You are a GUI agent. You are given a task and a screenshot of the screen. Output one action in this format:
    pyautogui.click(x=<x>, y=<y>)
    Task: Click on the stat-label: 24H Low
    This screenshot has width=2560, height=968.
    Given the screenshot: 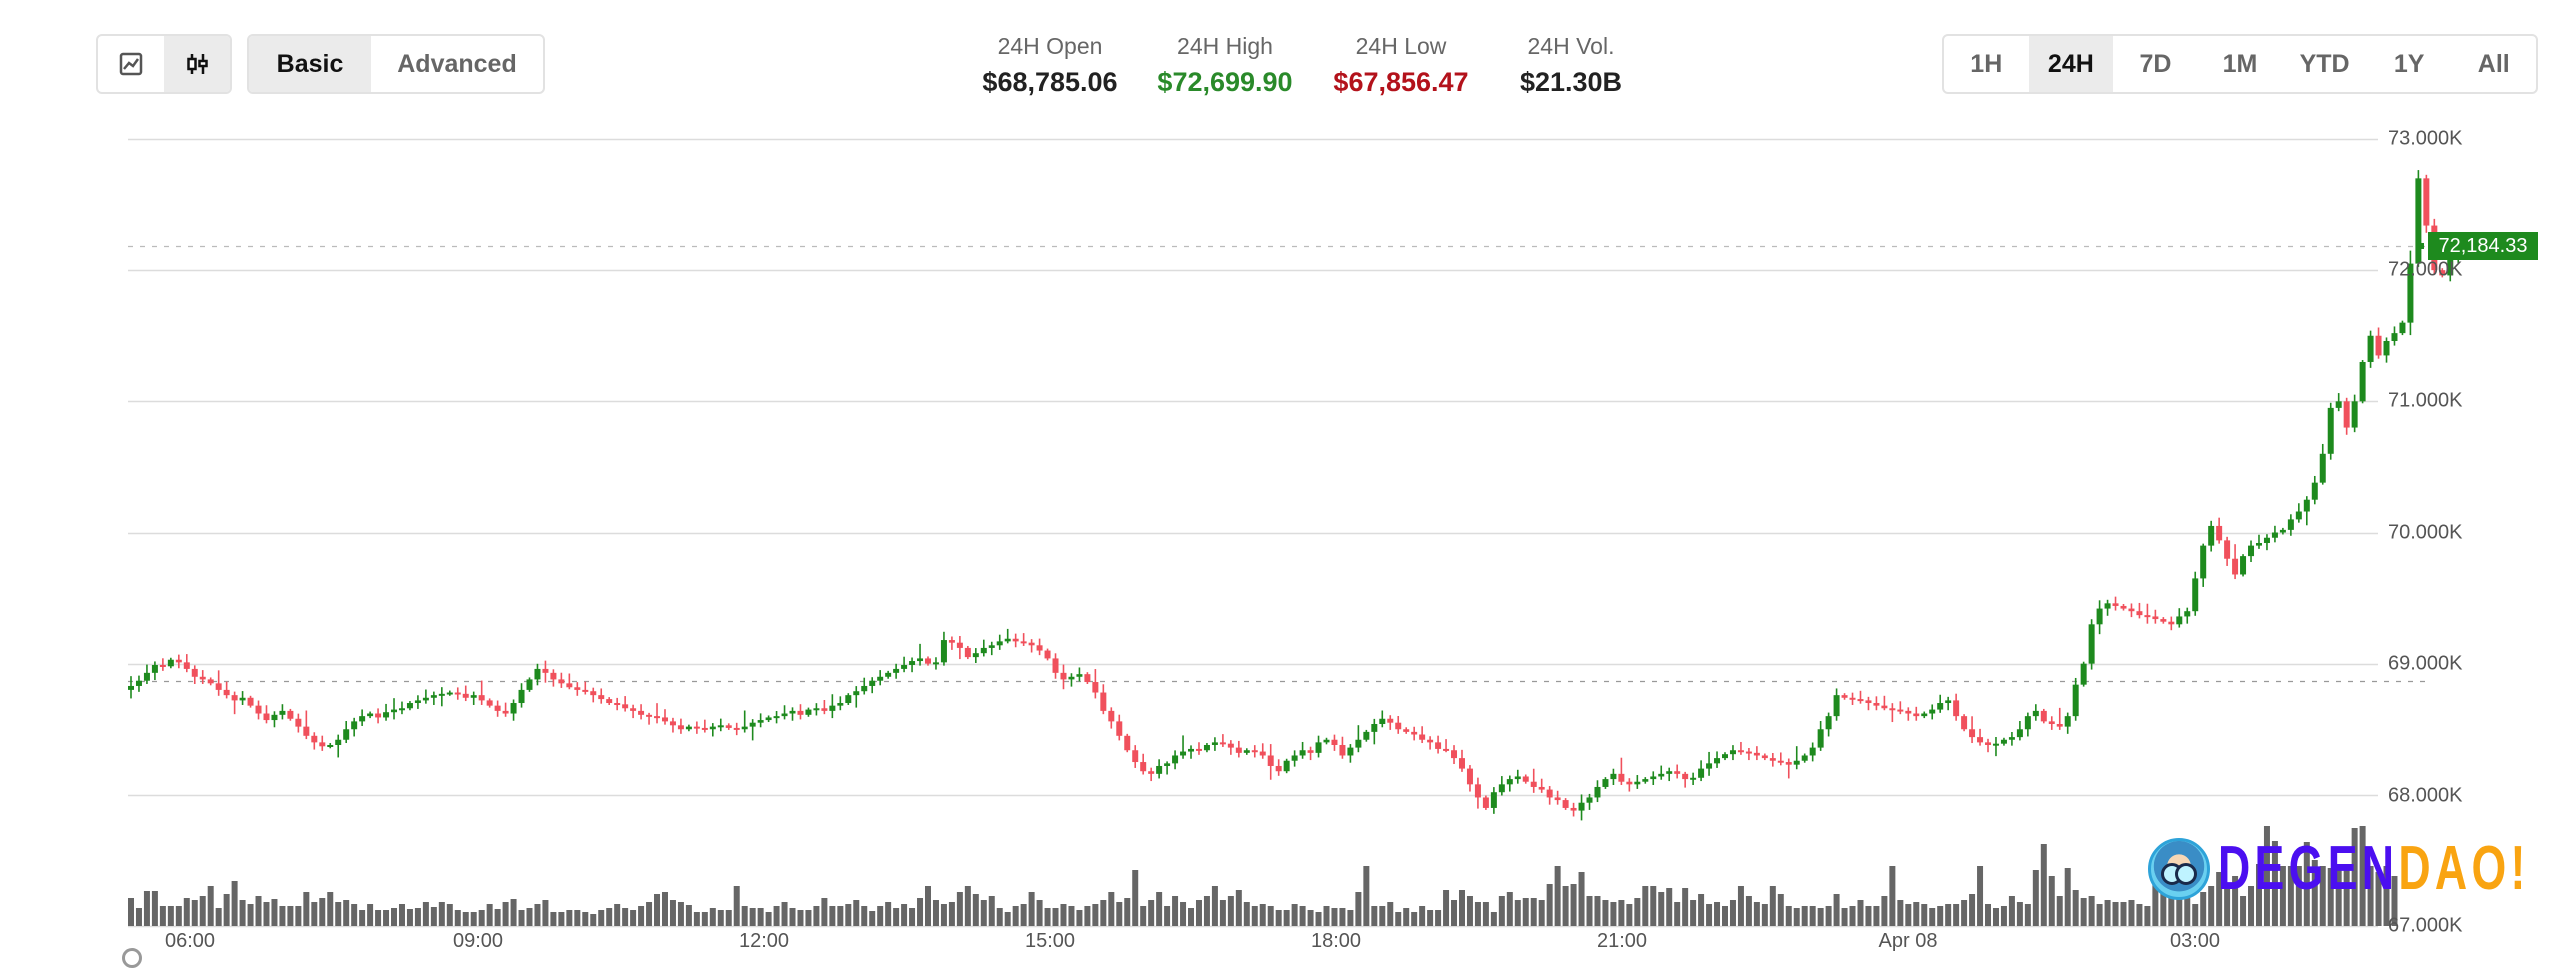 What is the action you would take?
    pyautogui.click(x=1401, y=46)
    